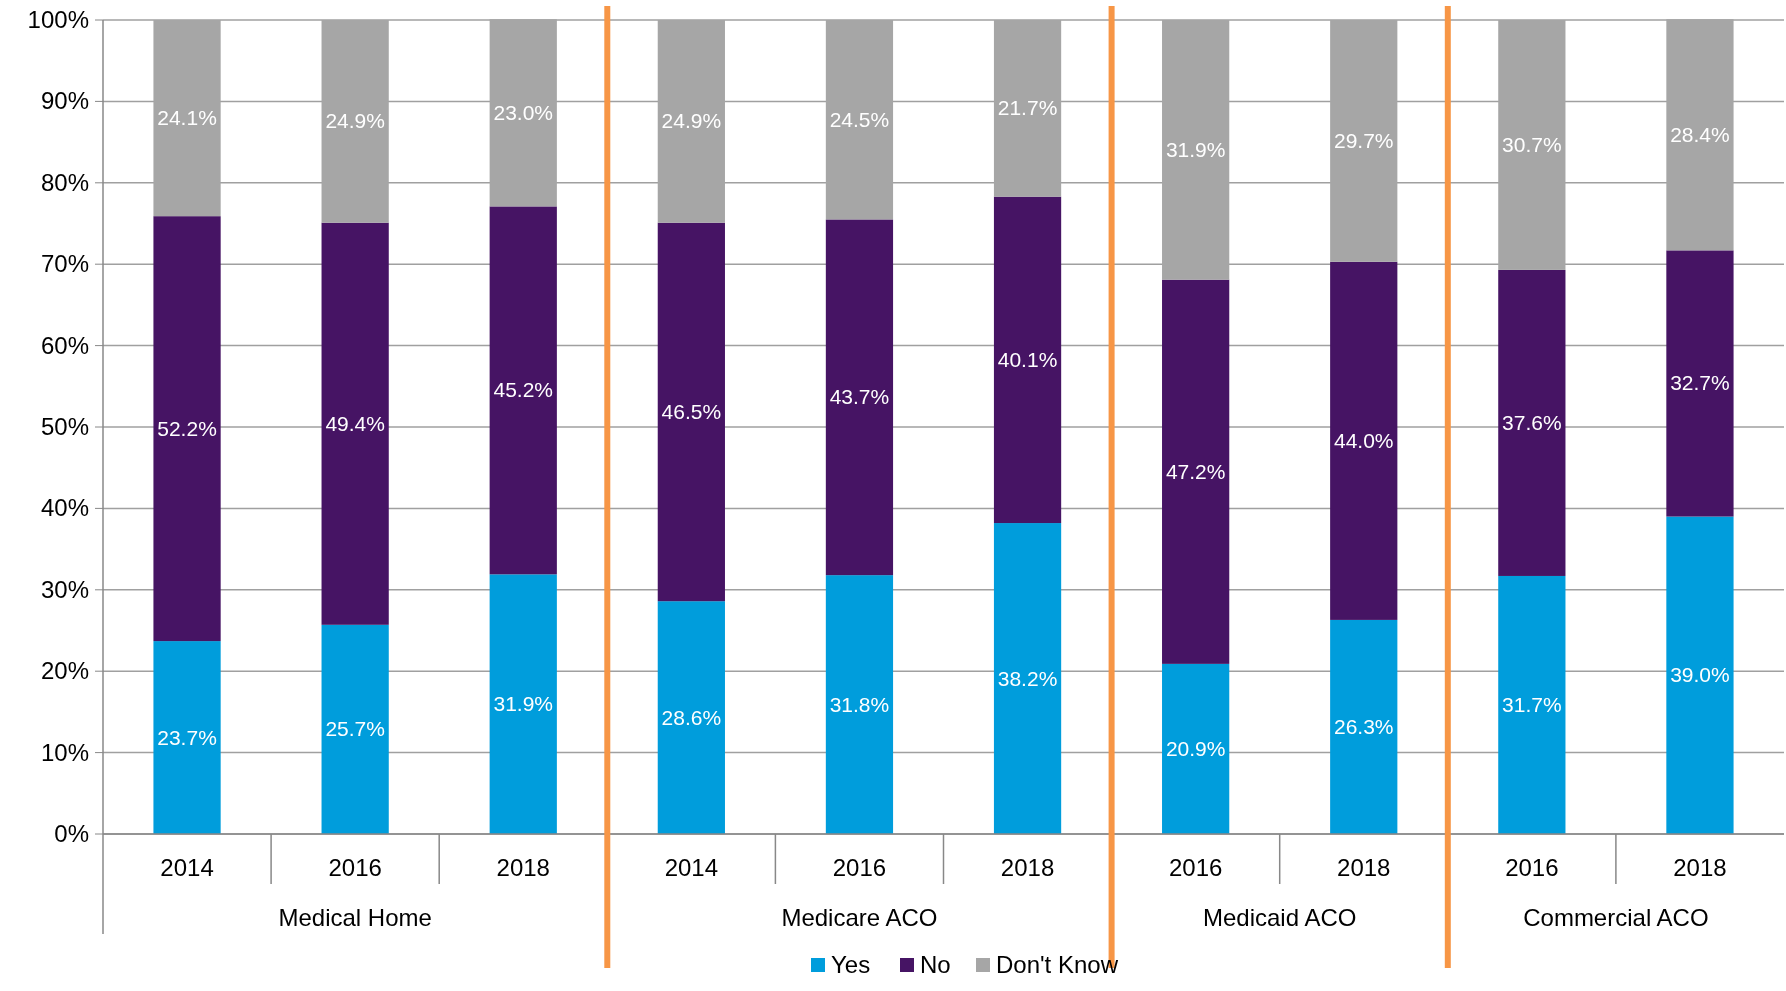 This screenshot has height=991, width=1786. What do you see at coordinates (355, 917) in the screenshot?
I see `text: Medical Home` at bounding box center [355, 917].